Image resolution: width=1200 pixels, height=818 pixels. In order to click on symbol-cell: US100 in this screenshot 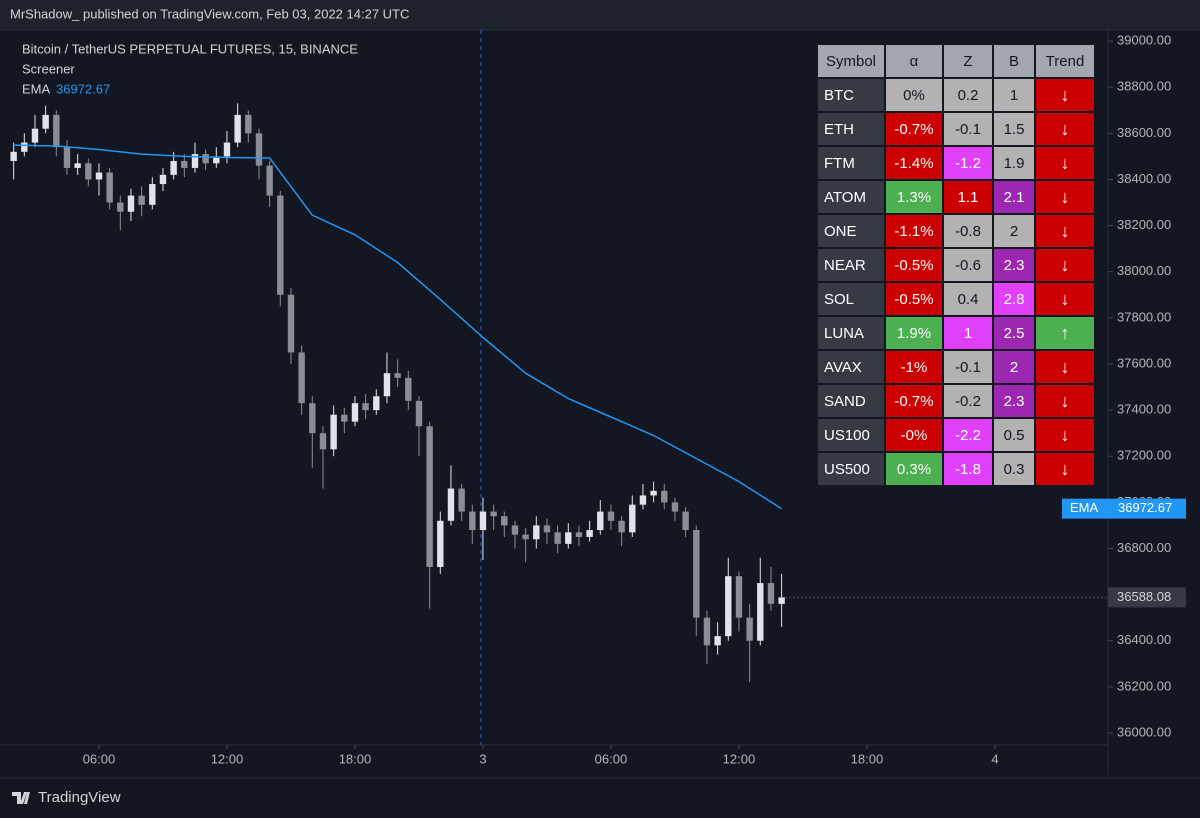, I will do `click(851, 435)`.